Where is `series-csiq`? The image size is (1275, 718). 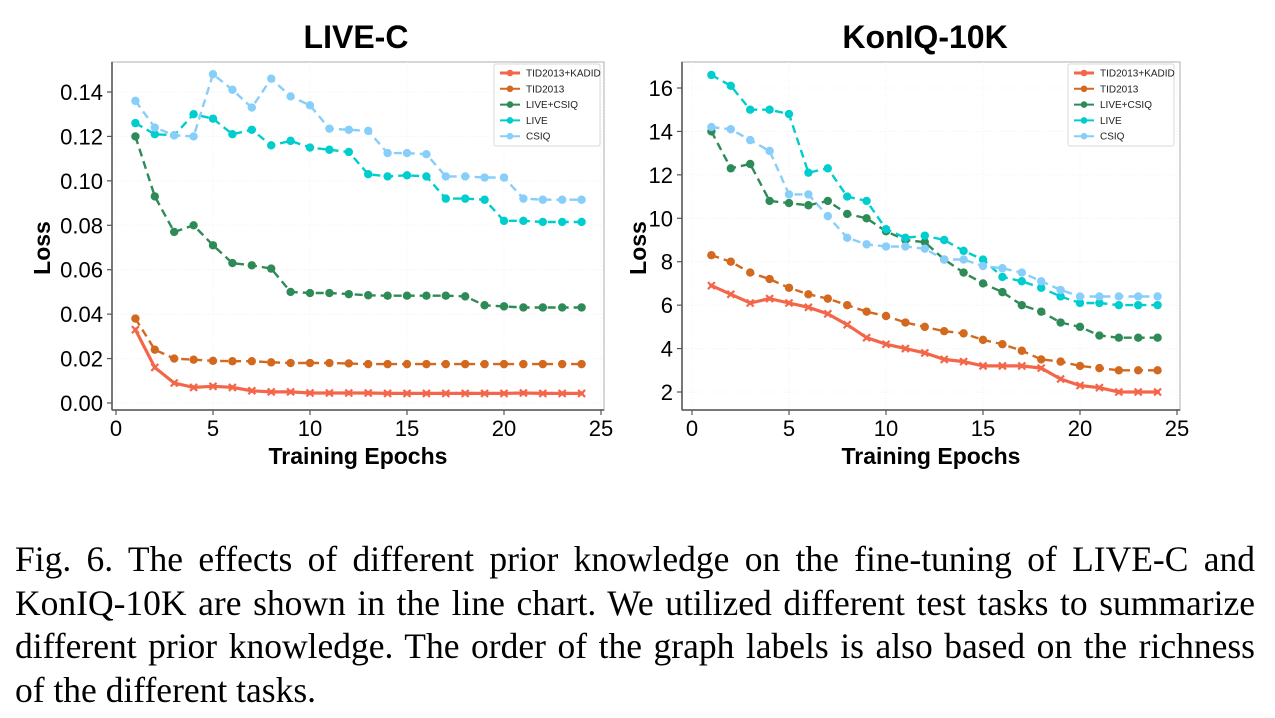
series-csiq is located at coordinates (934, 211).